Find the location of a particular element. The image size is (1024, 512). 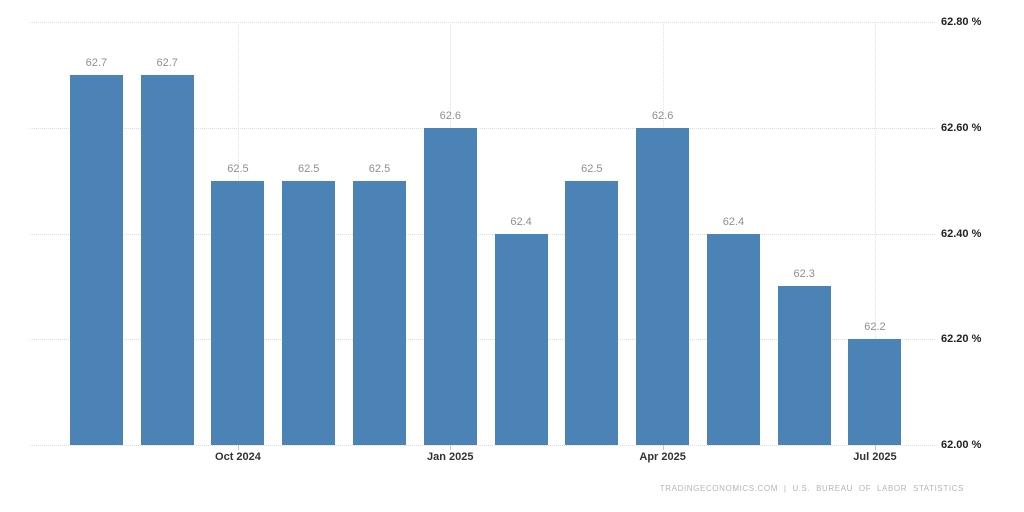

y-axis-tick-label: 62.20 % is located at coordinates (961, 339).